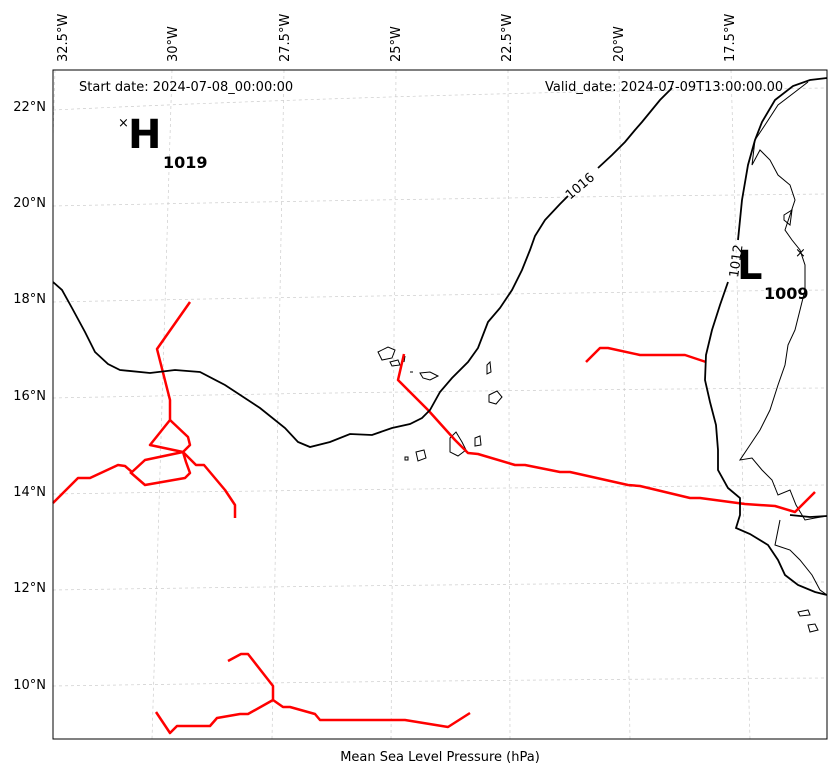 This screenshot has height=783, width=837. What do you see at coordinates (173, 44) in the screenshot?
I see `lon-label: 30°W` at bounding box center [173, 44].